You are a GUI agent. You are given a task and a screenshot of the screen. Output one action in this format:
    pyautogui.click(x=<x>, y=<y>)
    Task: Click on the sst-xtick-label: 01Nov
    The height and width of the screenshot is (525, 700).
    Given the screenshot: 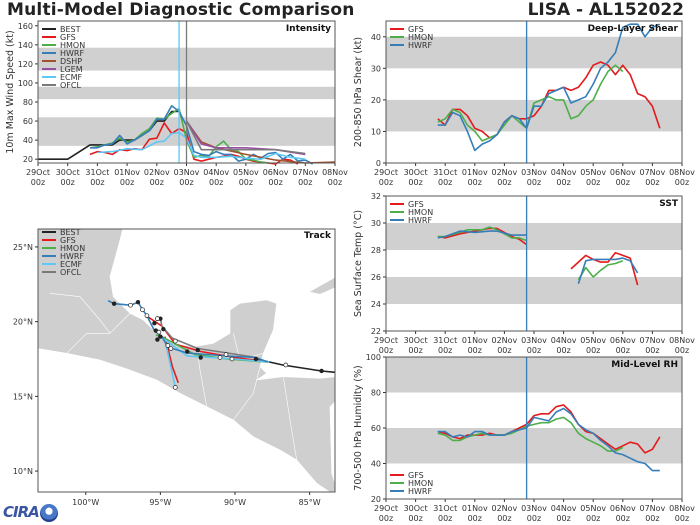 What is the action you would take?
    pyautogui.click(x=475, y=340)
    